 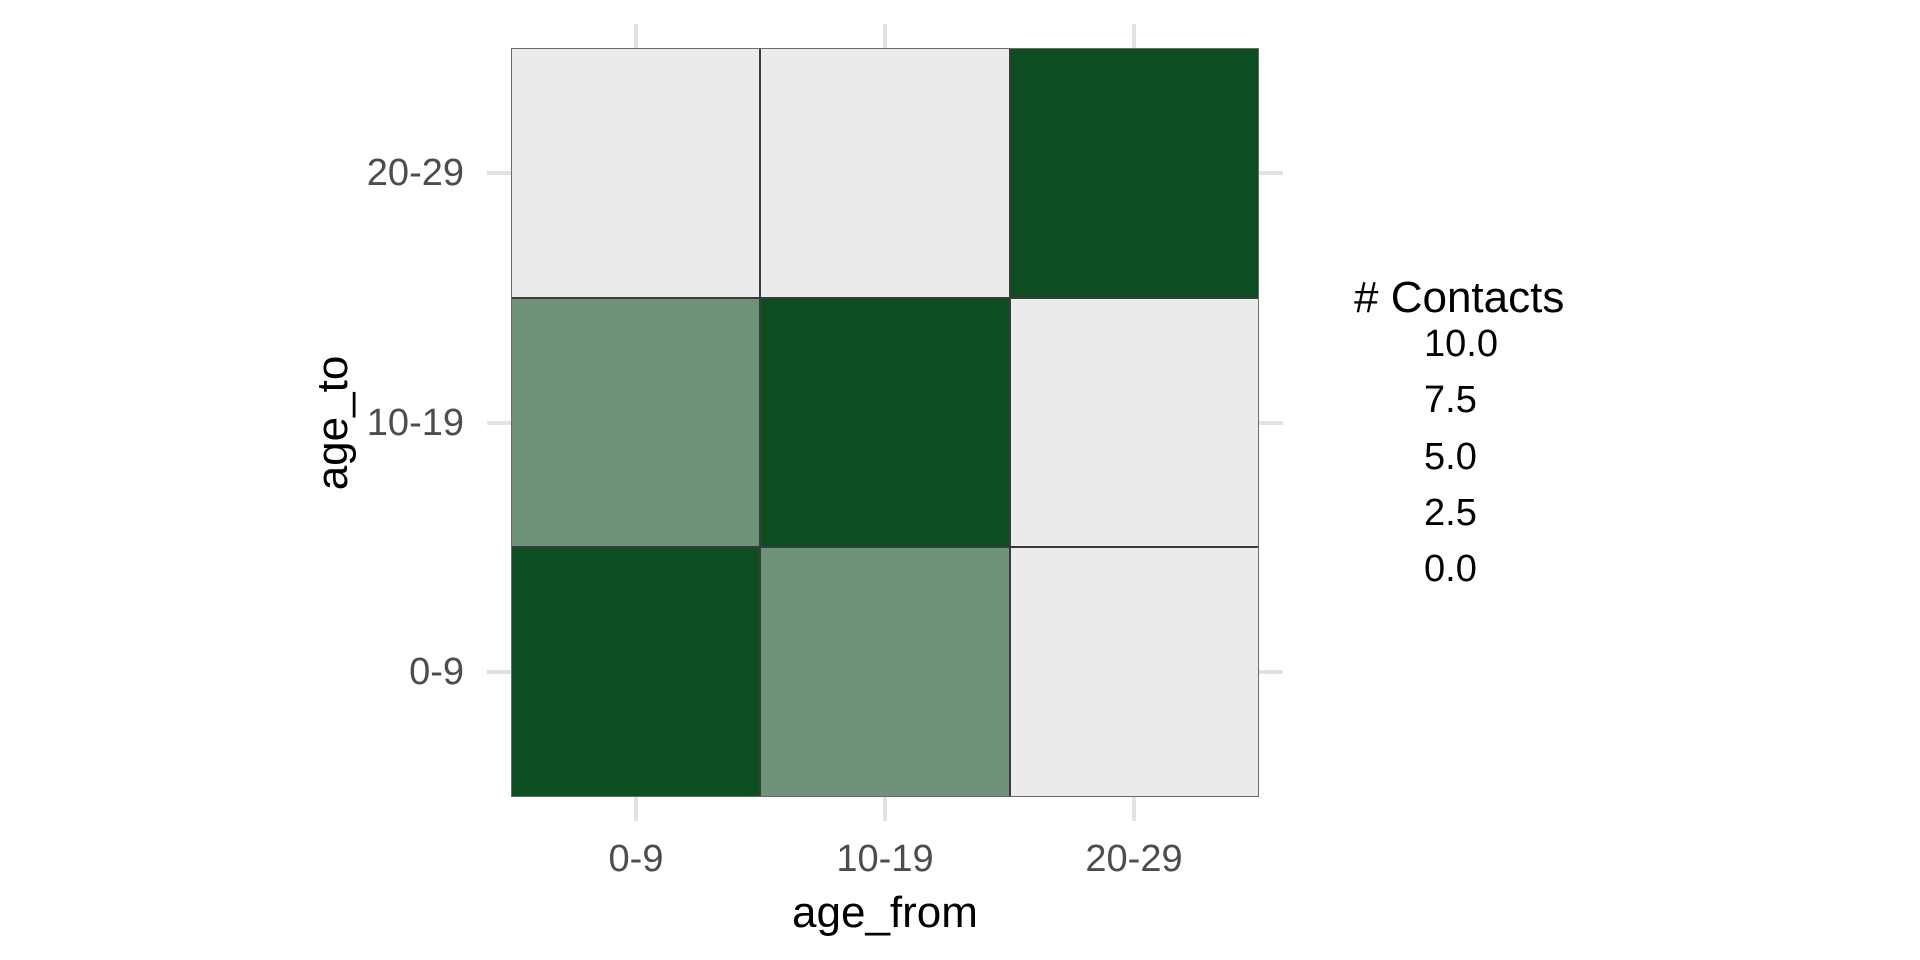 What do you see at coordinates (436, 672) in the screenshot?
I see `y-tick-label-0-9: 0-9` at bounding box center [436, 672].